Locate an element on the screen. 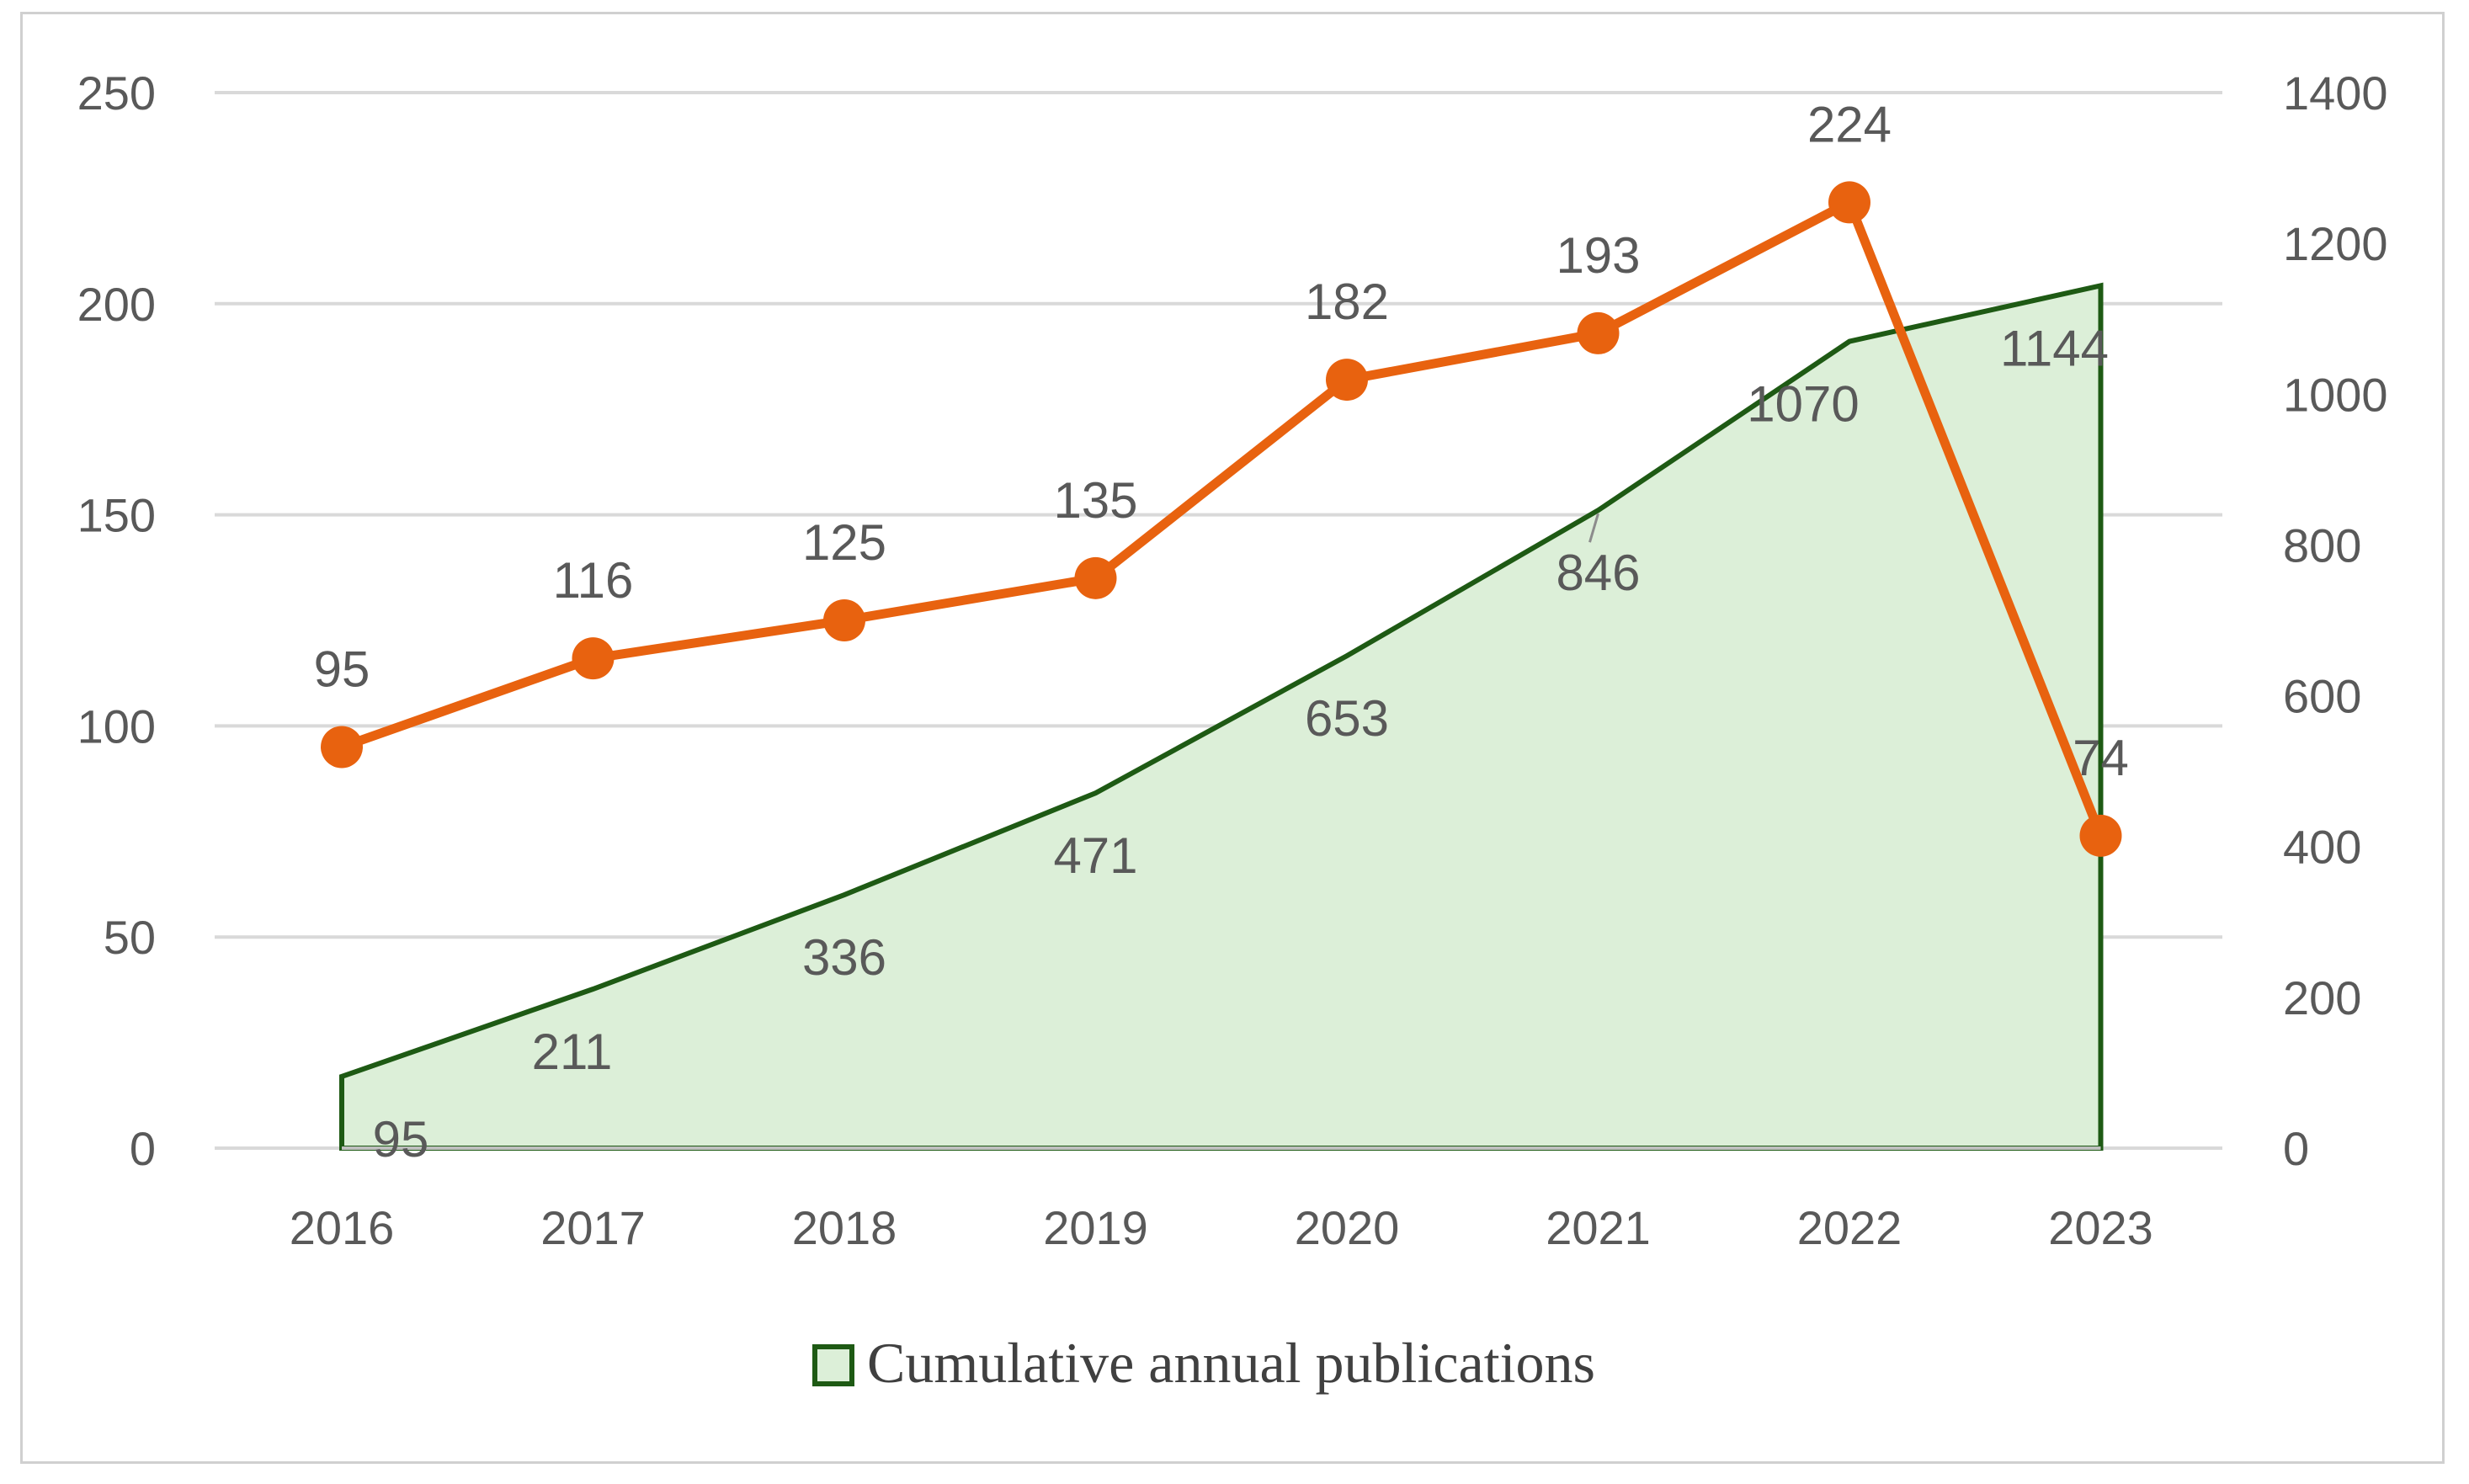  right-y-axis: 0 200 400 600 800 1000 1200 1400 is located at coordinates (2335, 620).